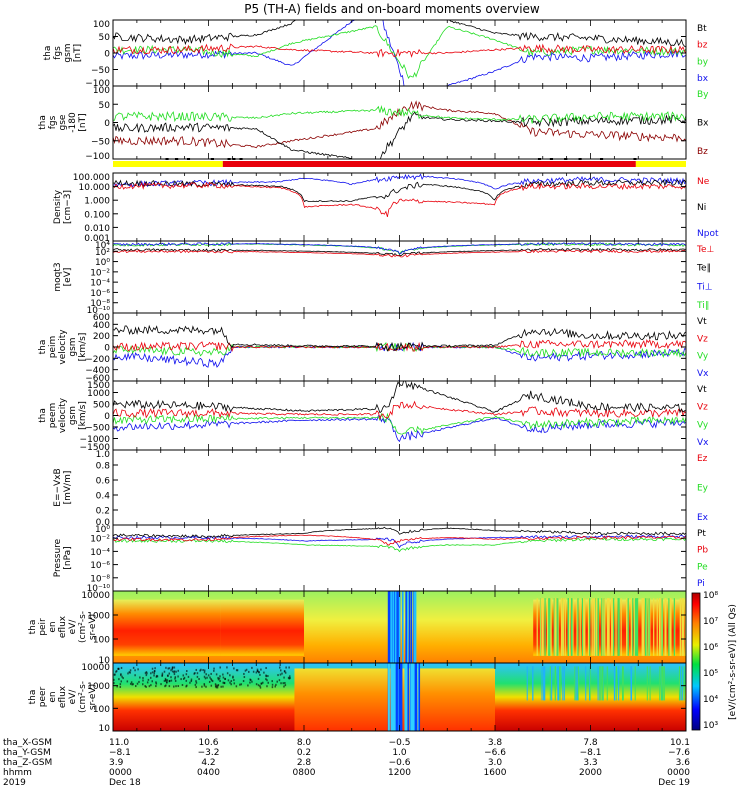 The image size is (750, 800). Describe the element at coordinates (58, 53) in the screenshot. I see `y-axis-label: fgs` at that location.